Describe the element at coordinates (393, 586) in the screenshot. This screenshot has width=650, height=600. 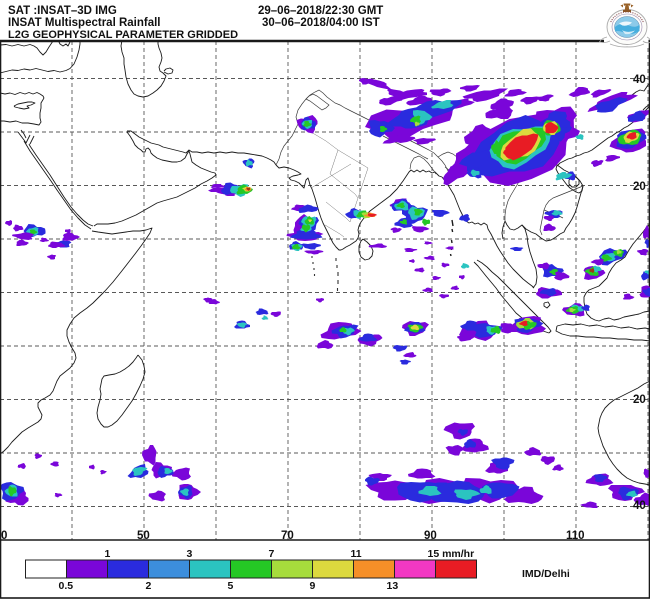
I see `svg-text: 13` at that location.